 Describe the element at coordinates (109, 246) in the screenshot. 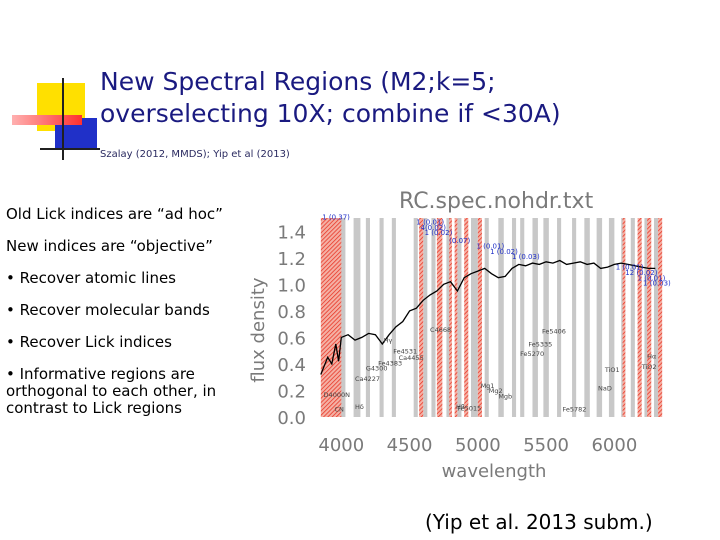

I see `paragraph-new-indices: New indices are “objective”` at that location.